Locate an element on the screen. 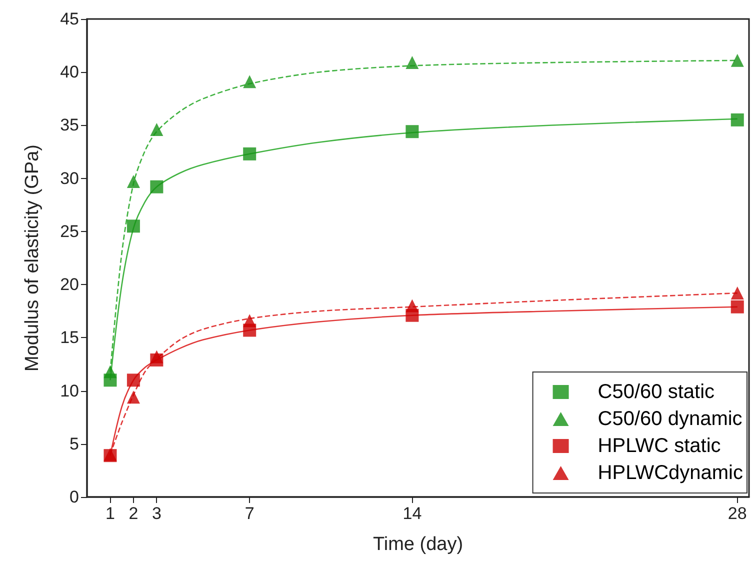 This screenshot has width=752, height=573. legend-label: HPLWC static is located at coordinates (659, 446).